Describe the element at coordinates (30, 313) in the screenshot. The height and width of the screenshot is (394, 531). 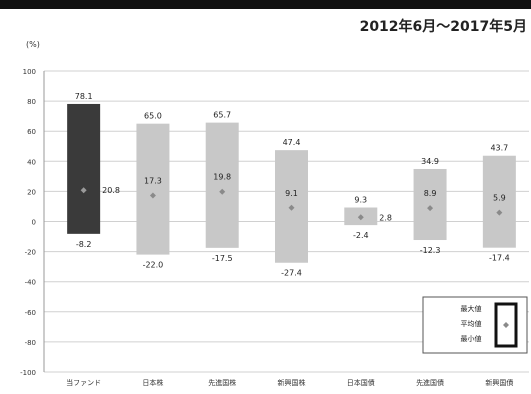
I see `y-tick-label: -60` at that location.